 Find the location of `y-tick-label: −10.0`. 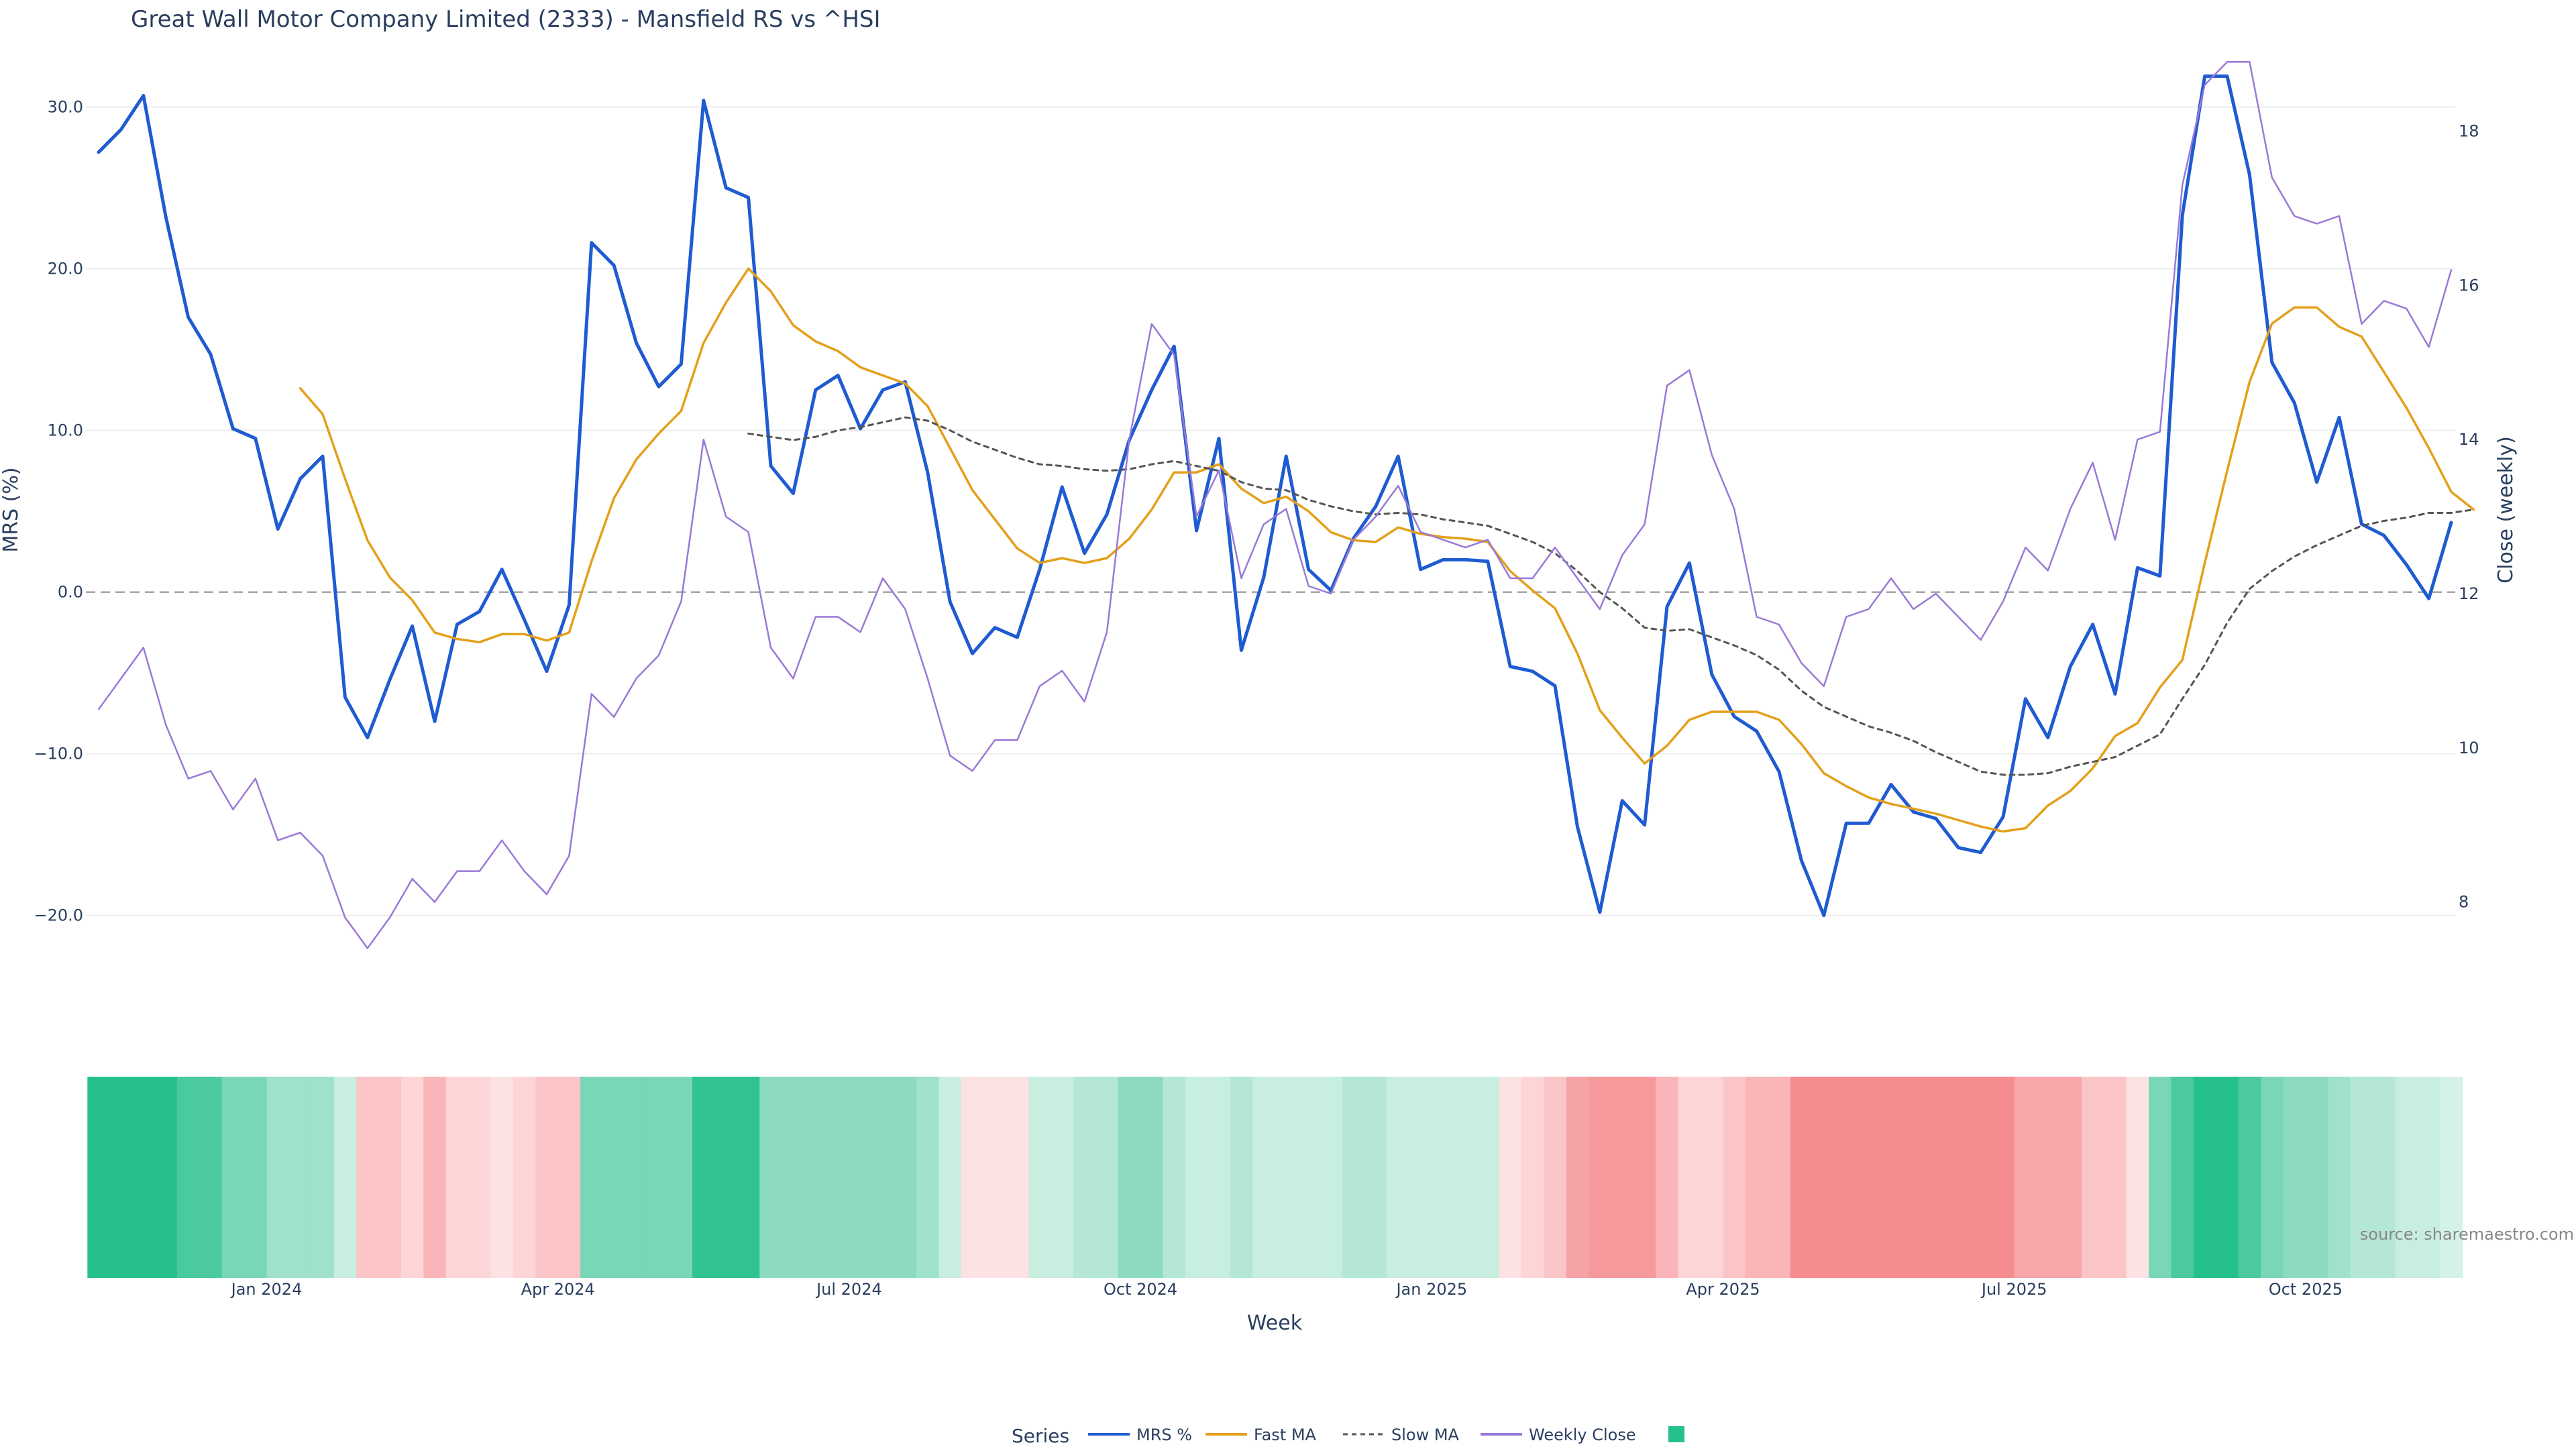

y-tick-label: −10.0 is located at coordinates (58, 754).